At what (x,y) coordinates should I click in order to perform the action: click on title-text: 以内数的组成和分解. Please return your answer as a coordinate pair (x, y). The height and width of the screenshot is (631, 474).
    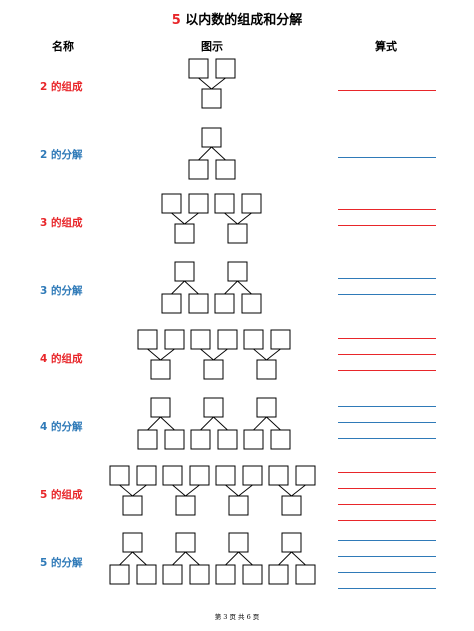
    Looking at the image, I should click on (241, 20).